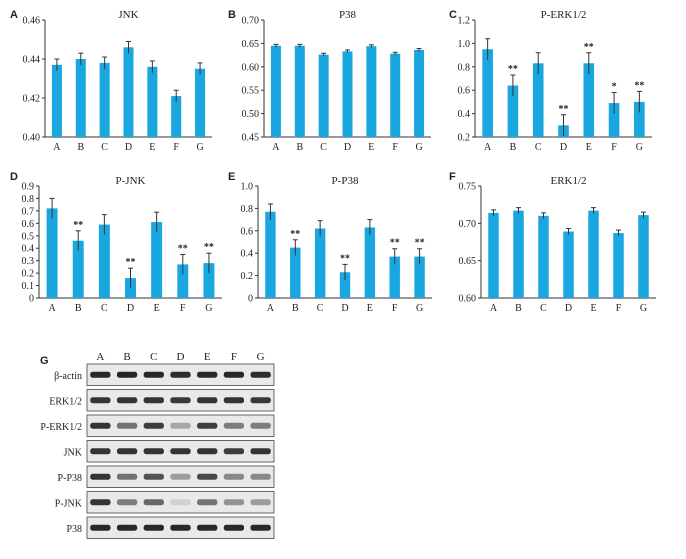  Describe the element at coordinates (28, 286) in the screenshot. I see `y-tick-label: 0.1` at that location.